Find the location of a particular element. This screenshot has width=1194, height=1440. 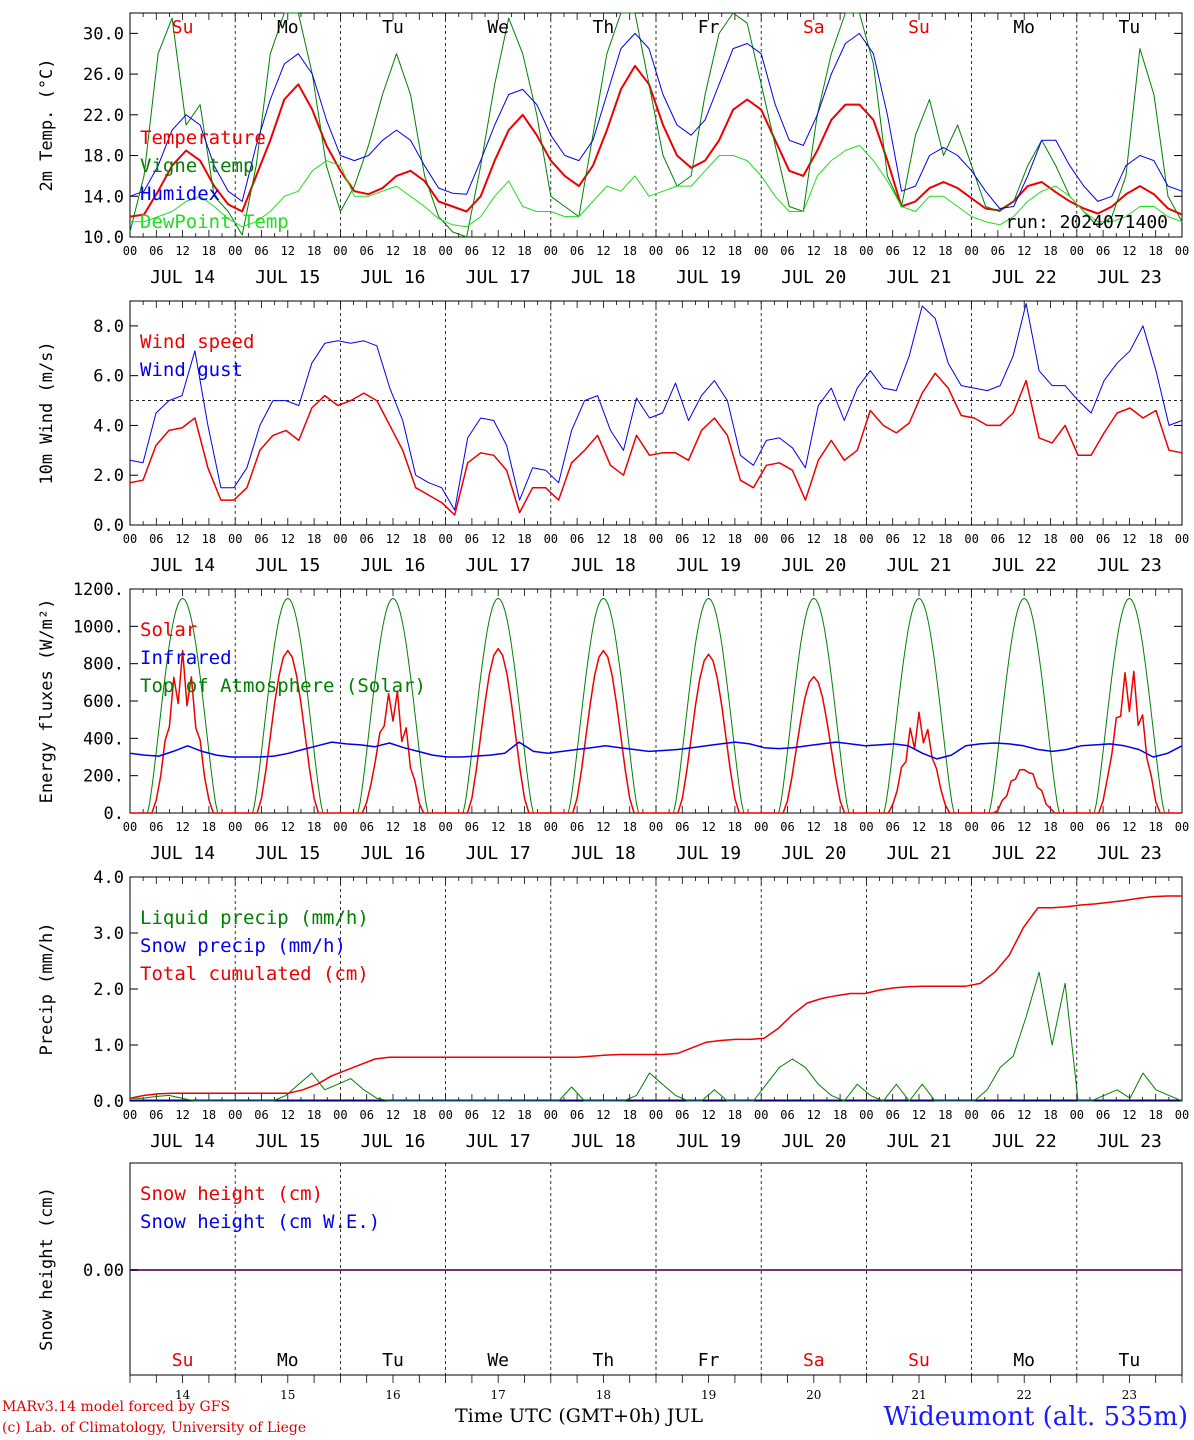

y-tick-label: 10.0 is located at coordinates (103, 238).